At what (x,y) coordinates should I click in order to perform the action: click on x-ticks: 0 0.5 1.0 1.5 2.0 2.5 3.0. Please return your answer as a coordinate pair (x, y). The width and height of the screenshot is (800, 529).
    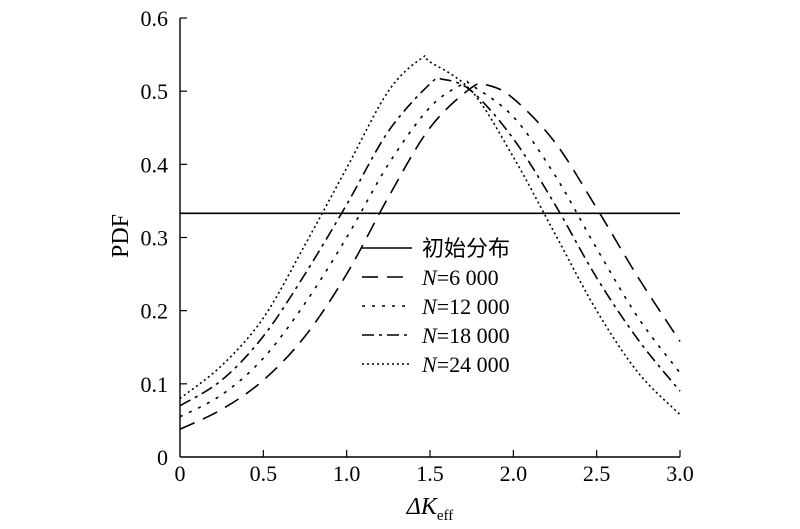
    Looking at the image, I should click on (434, 468).